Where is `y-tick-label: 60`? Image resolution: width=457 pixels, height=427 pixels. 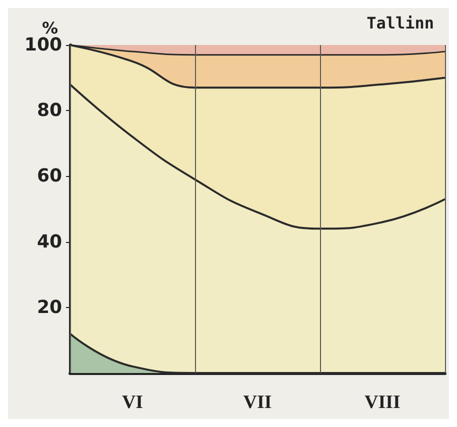
y-tick-label: 60 is located at coordinates (49, 176).